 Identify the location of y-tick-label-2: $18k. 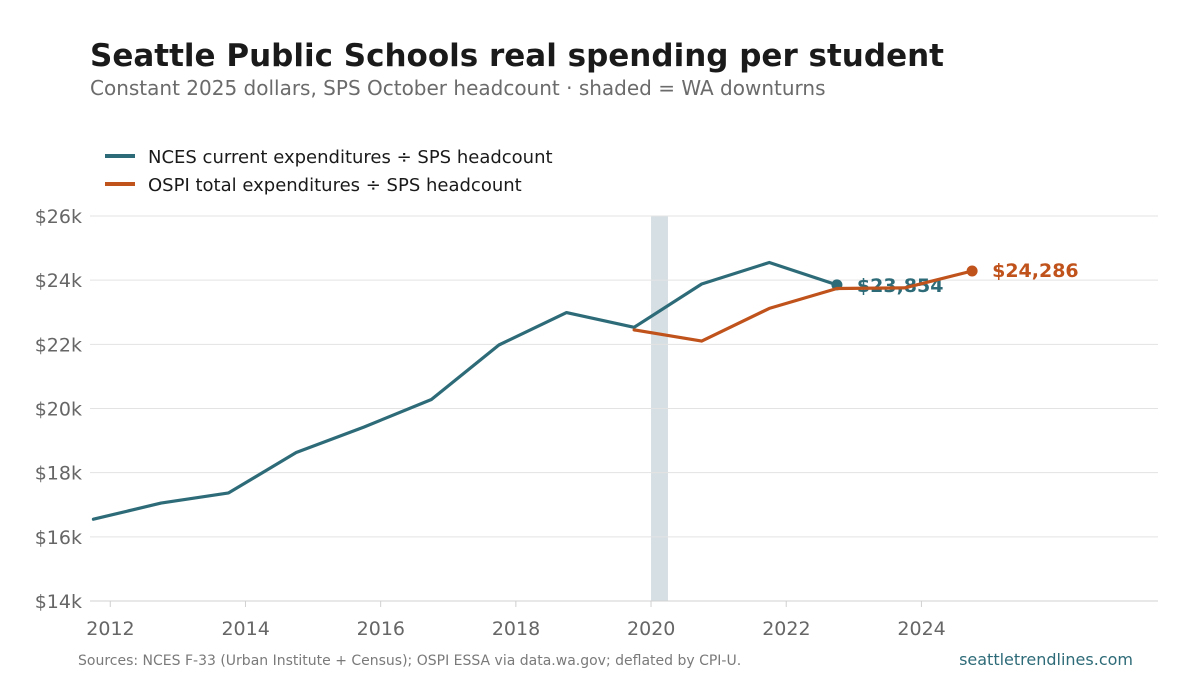
(58, 474).